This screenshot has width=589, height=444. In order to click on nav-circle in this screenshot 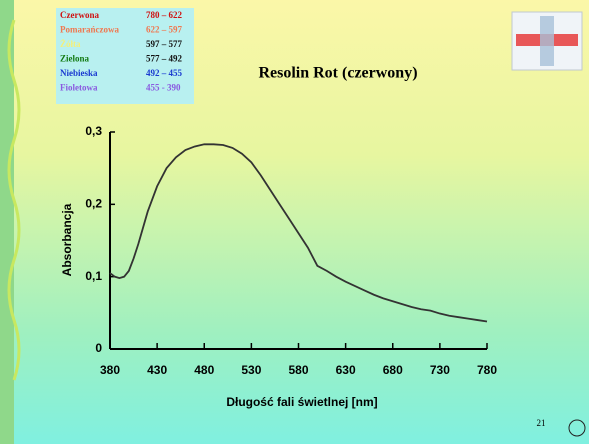, I will do `click(577, 428)`.